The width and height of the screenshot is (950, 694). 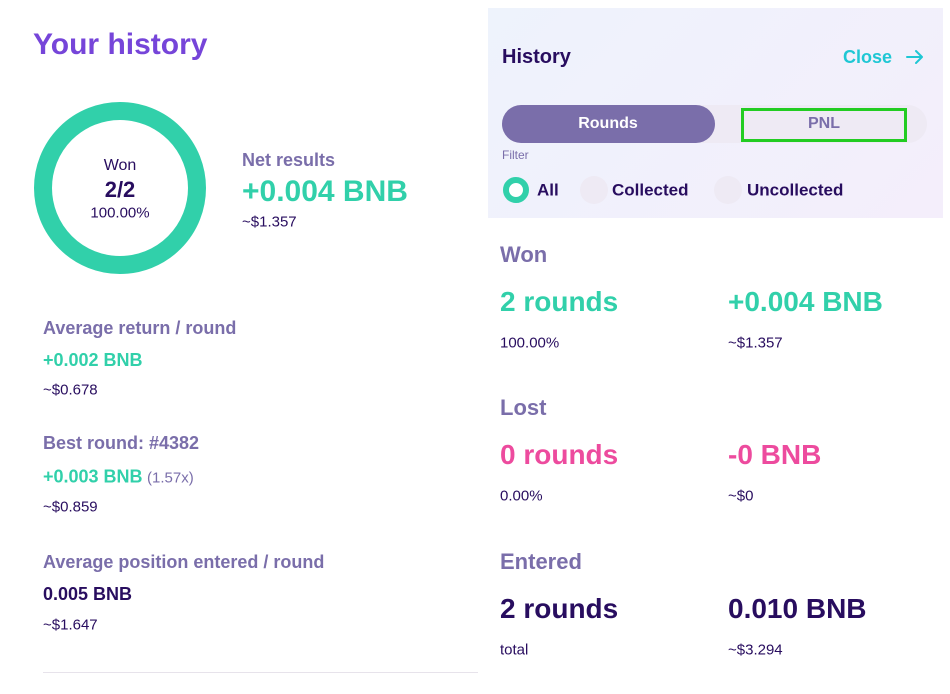 What do you see at coordinates (325, 191) in the screenshot?
I see `net-value: +0.004 BNB` at bounding box center [325, 191].